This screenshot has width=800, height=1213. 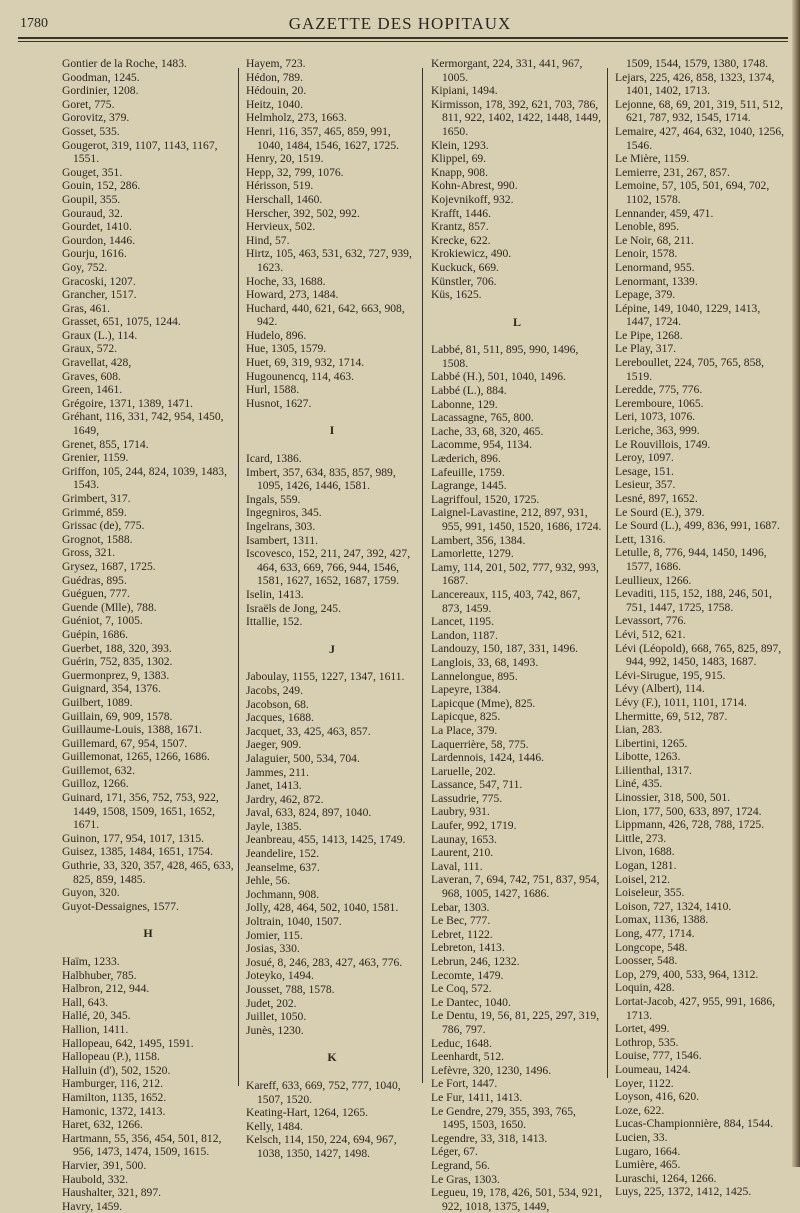 I want to click on index-entry: Lesage, 151., so click(x=644, y=471).